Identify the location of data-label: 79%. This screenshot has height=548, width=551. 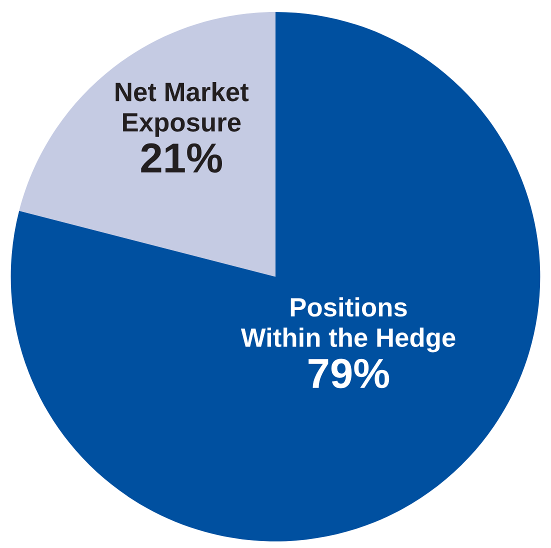
(349, 373).